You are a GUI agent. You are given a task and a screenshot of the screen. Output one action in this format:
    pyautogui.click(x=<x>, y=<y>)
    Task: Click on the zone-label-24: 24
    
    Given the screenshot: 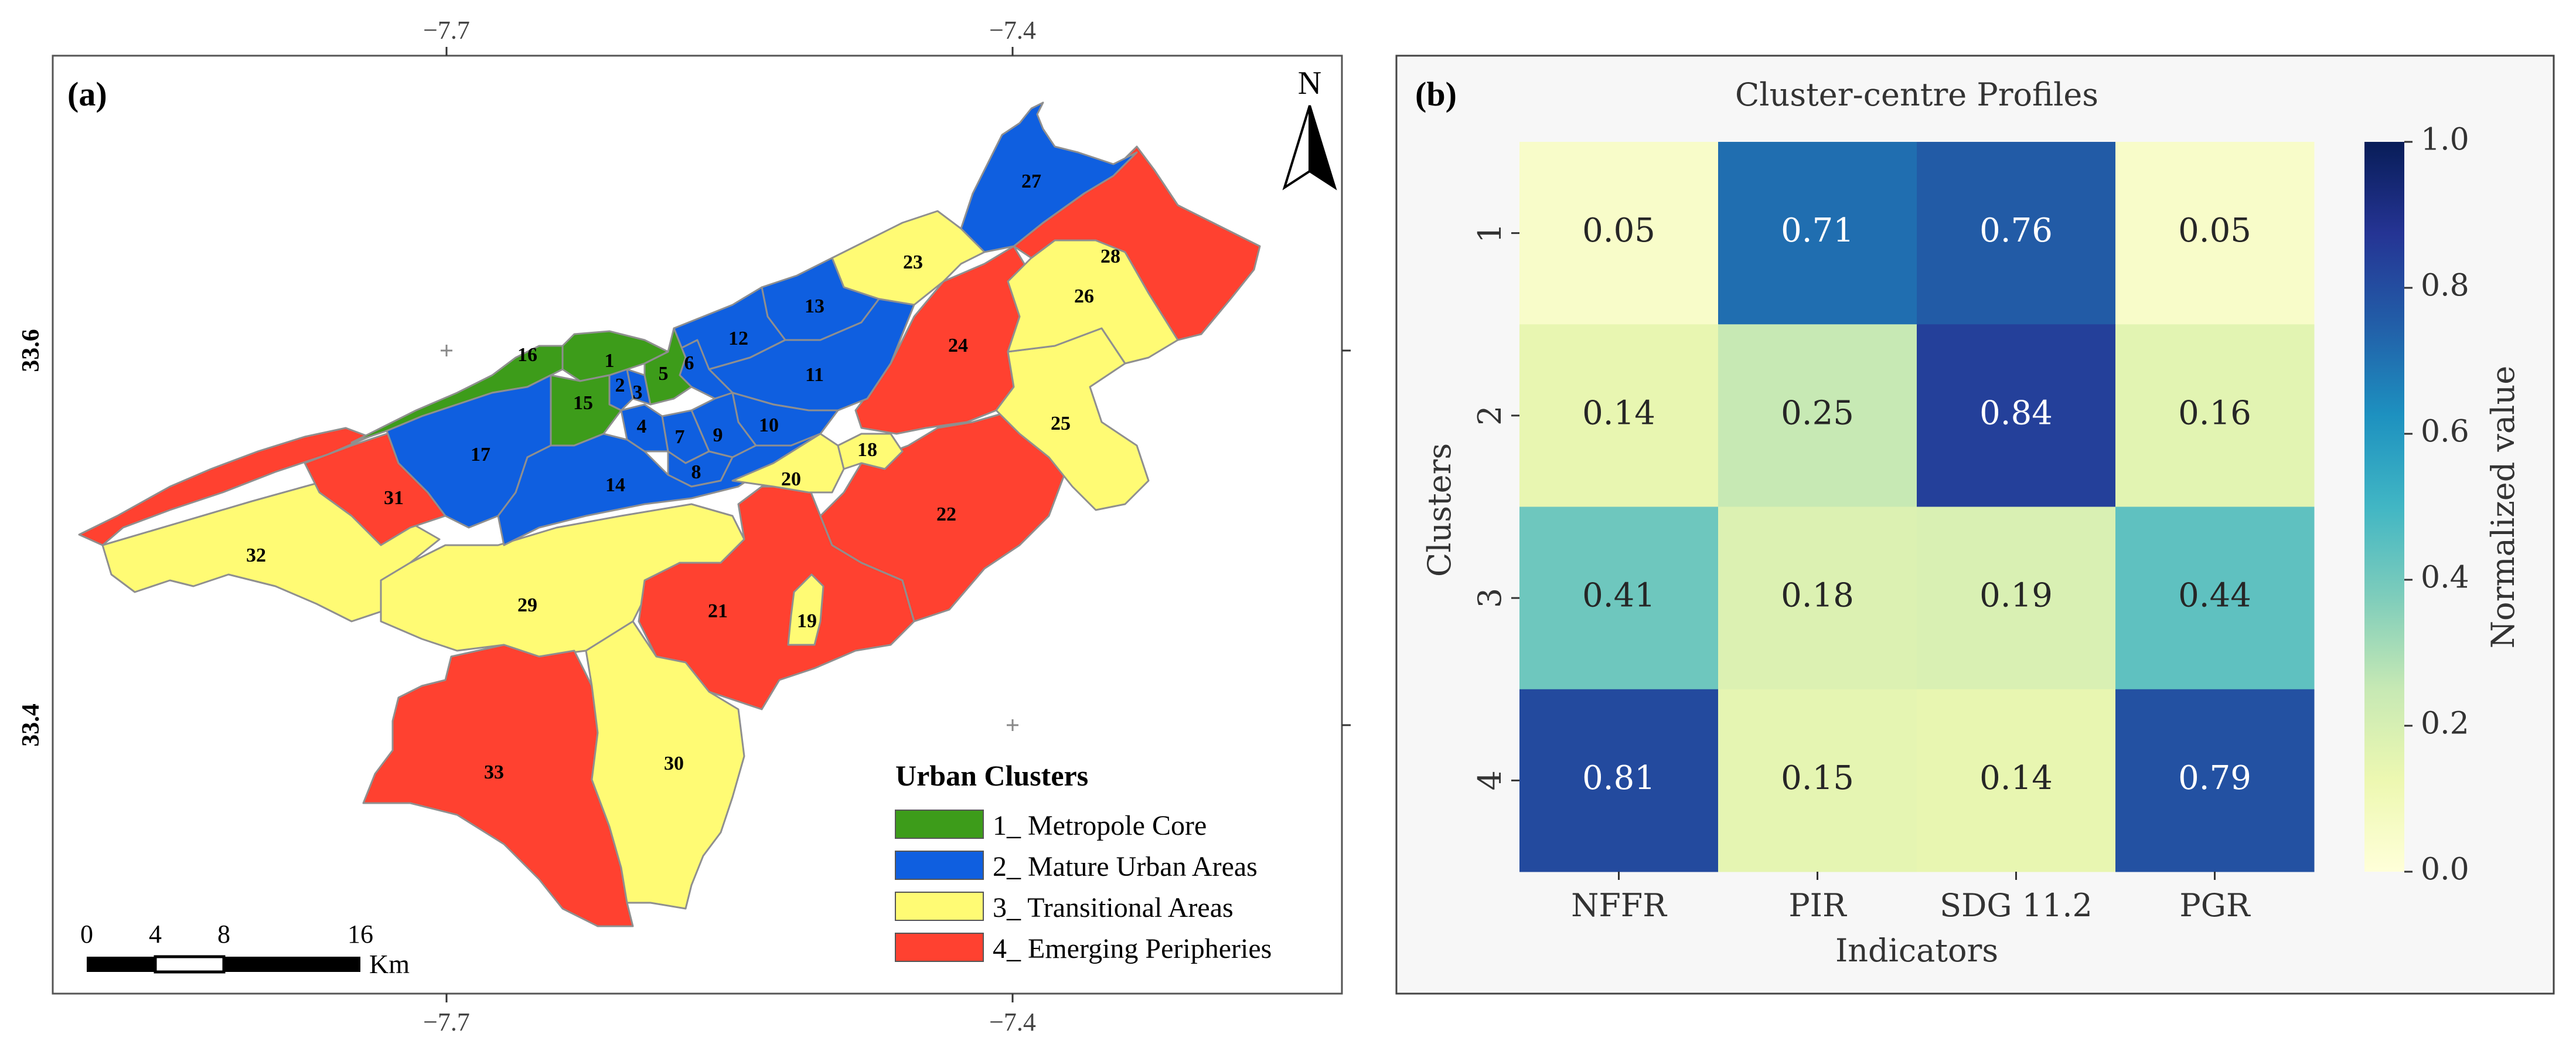 What is the action you would take?
    pyautogui.click(x=958, y=345)
    